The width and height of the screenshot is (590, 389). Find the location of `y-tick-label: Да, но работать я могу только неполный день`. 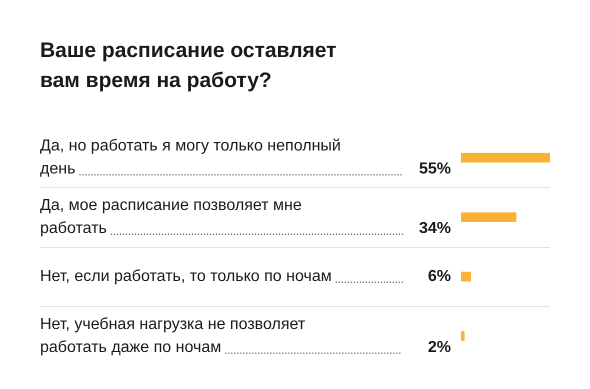

y-tick-label: Да, но работать я могу только неполный день is located at coordinates (190, 158).